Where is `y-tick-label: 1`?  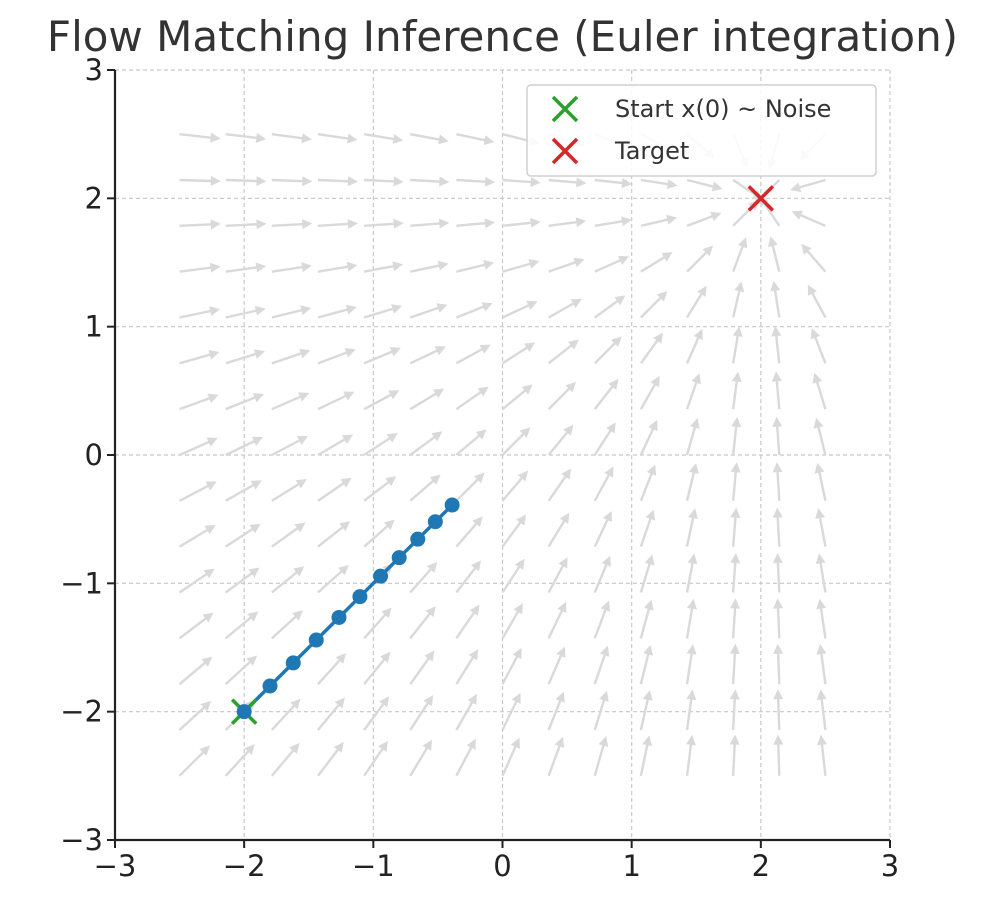 y-tick-label: 1 is located at coordinates (94, 327).